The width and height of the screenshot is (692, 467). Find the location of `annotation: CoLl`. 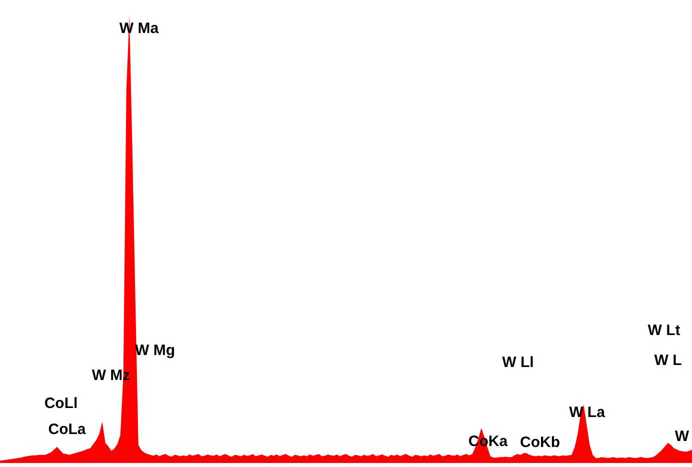

annotation: CoLl is located at coordinates (61, 403).